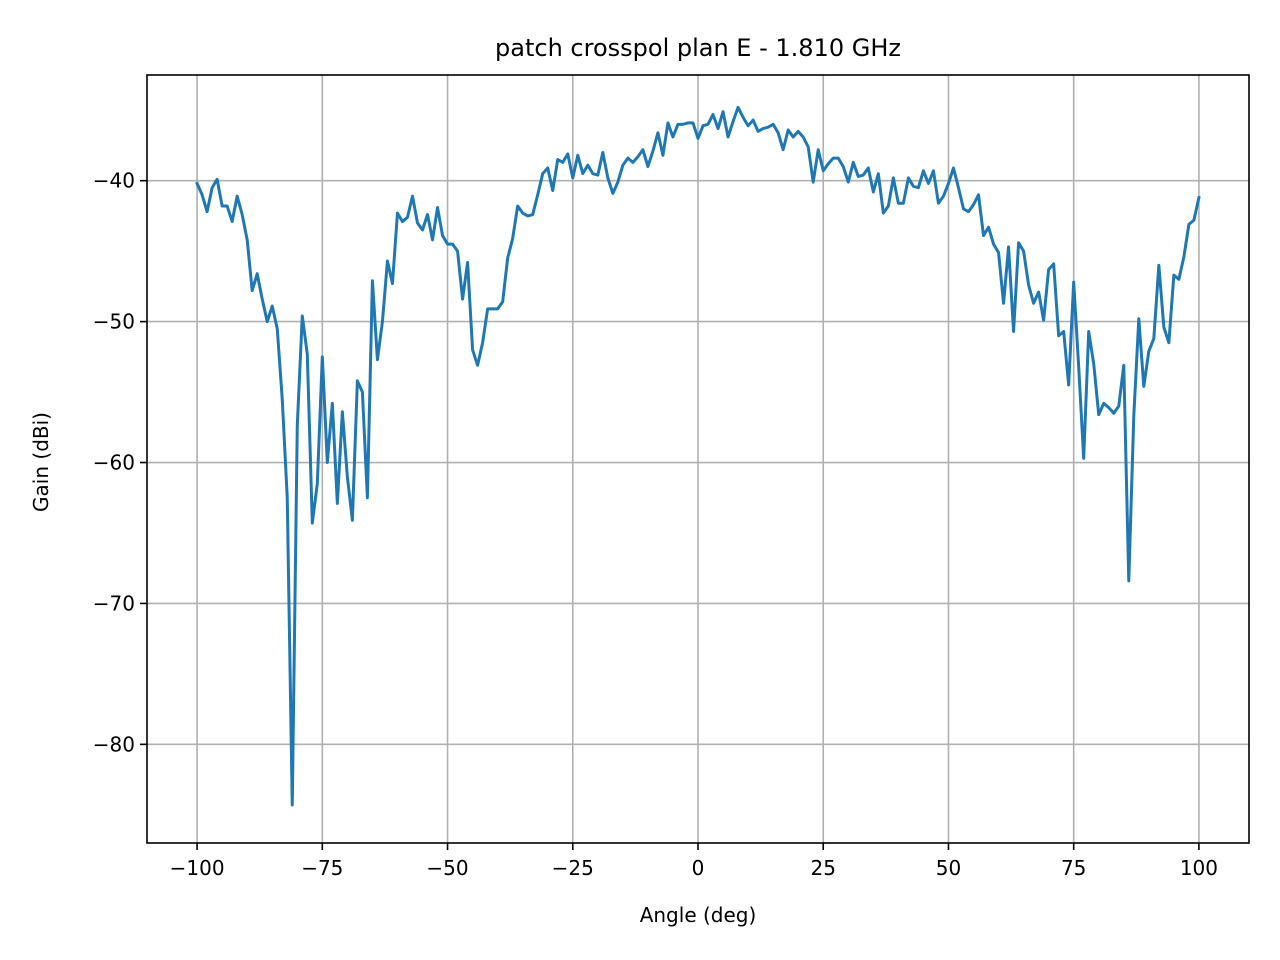 The height and width of the screenshot is (960, 1280). What do you see at coordinates (114, 181) in the screenshot?
I see `y-tick-label: −40` at bounding box center [114, 181].